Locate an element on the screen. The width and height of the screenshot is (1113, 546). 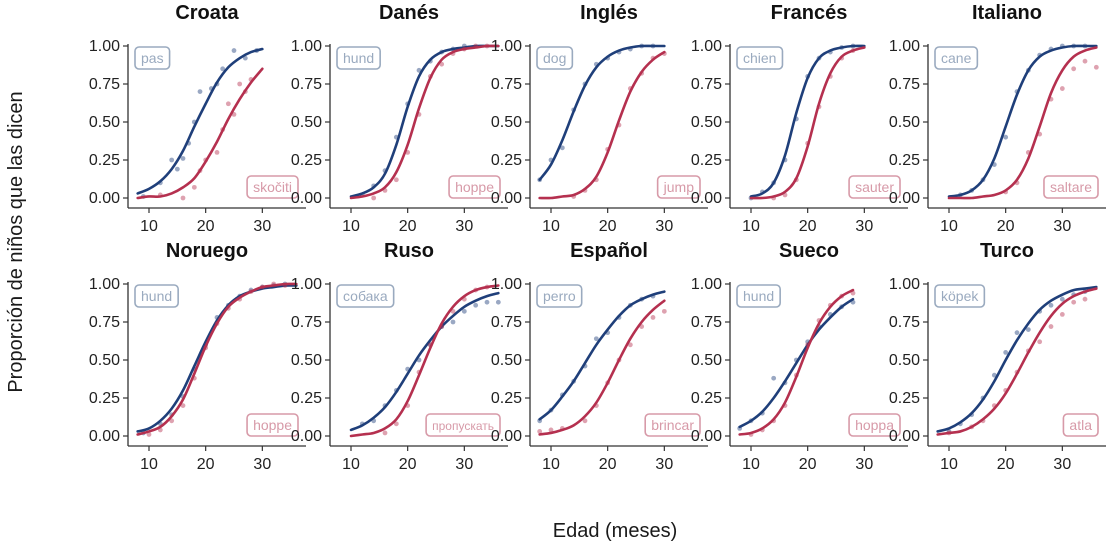
tag-label: chien is located at coordinates (759, 58).